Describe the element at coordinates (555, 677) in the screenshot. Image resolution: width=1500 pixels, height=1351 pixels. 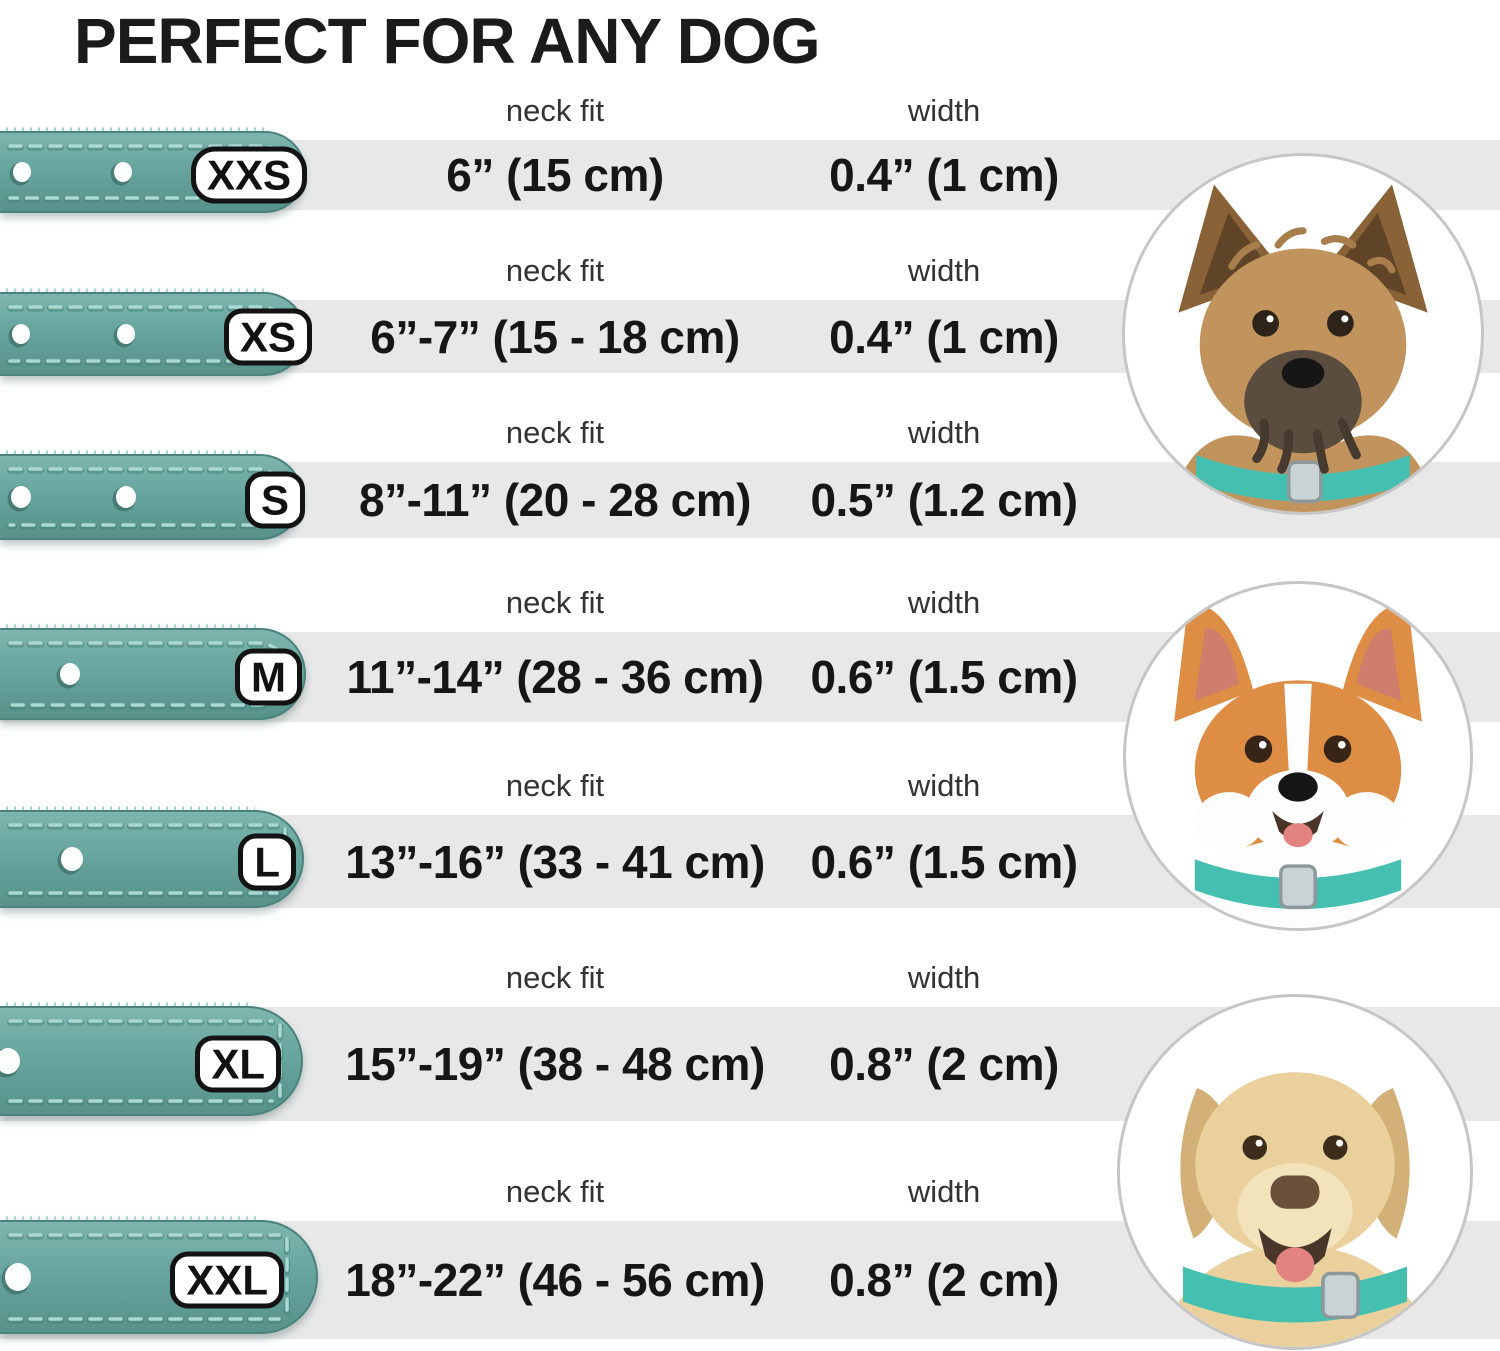
I see `neck-fit-value: 11”-14” (28 - 36 cm)` at that location.